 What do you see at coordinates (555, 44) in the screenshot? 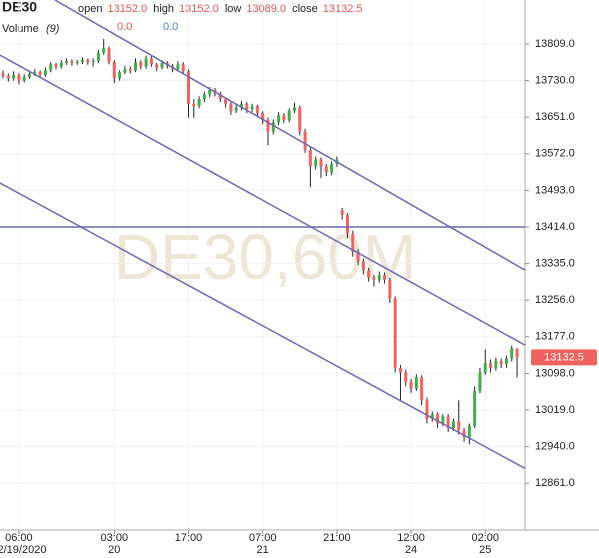
I see `y-tick-label: 13809.0` at bounding box center [555, 44].